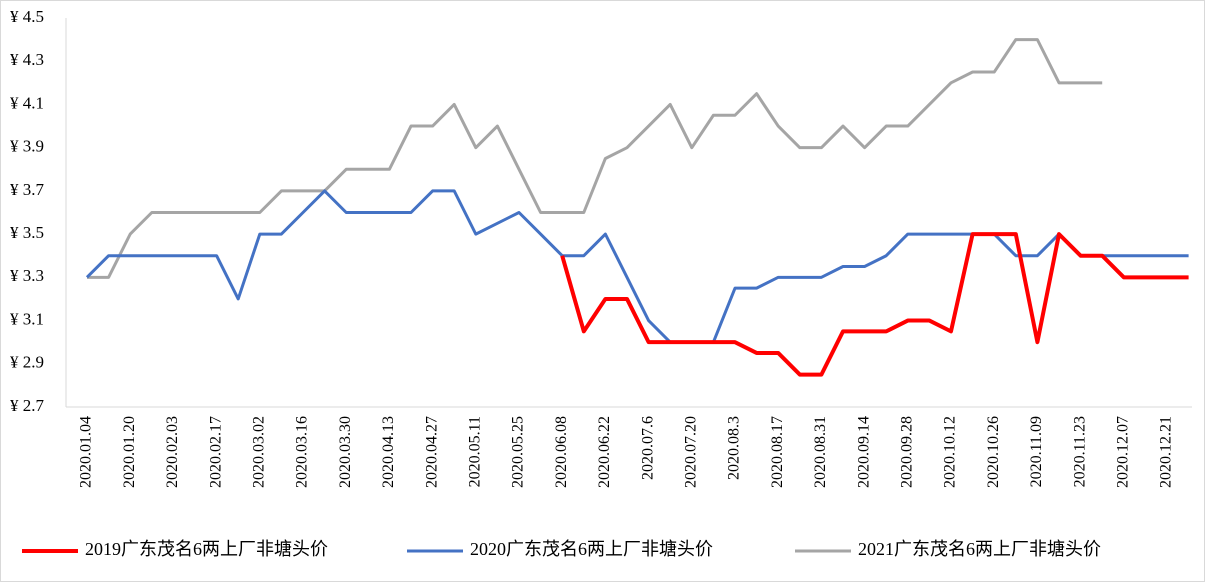 The image size is (1205, 582). What do you see at coordinates (950, 452) in the screenshot?
I see `x-tick-label: 2020.10.12` at bounding box center [950, 452].